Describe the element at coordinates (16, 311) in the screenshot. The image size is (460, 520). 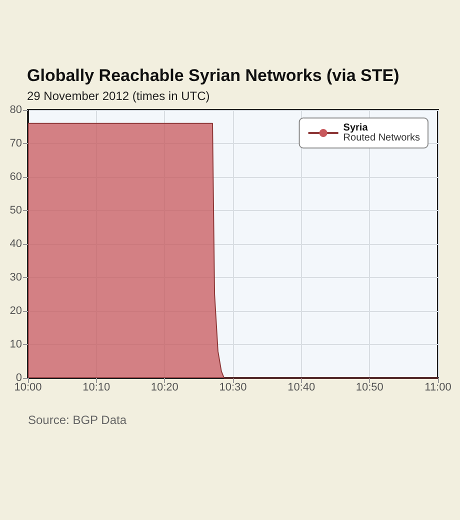
I see `y-tick-label: 20` at that location.